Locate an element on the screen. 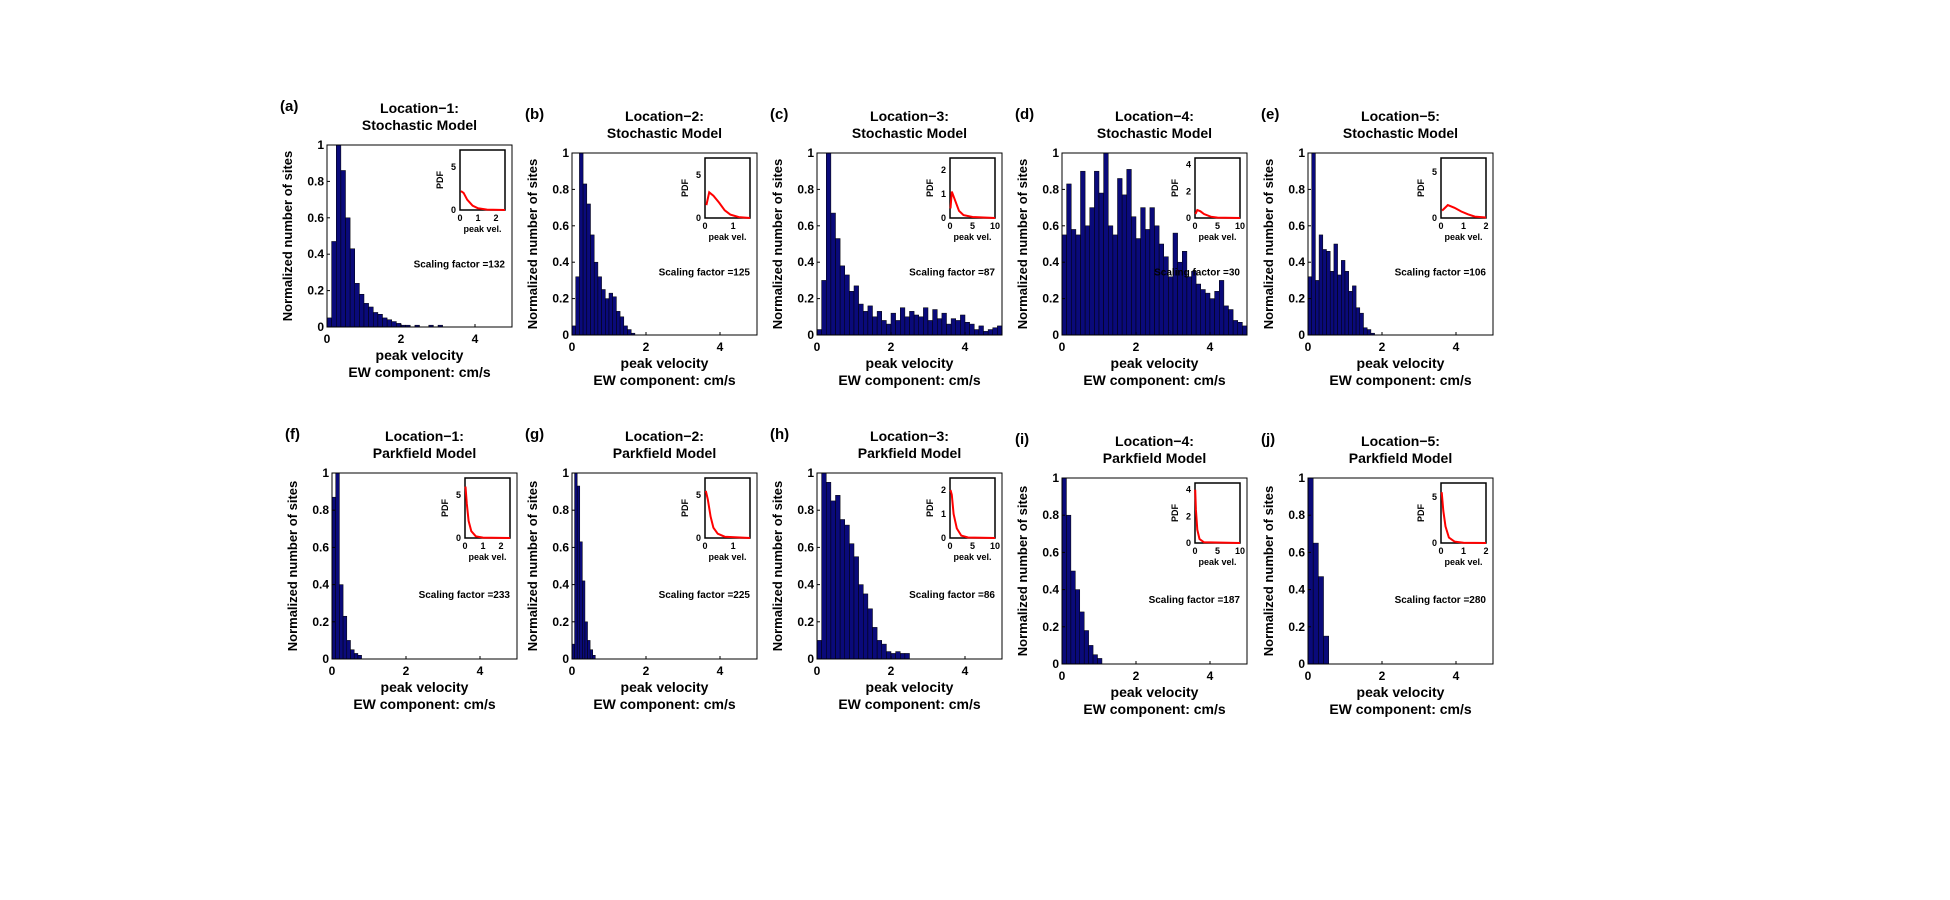 This screenshot has width=1950, height=900. panel-letter-label: (i) is located at coordinates (1022, 439).